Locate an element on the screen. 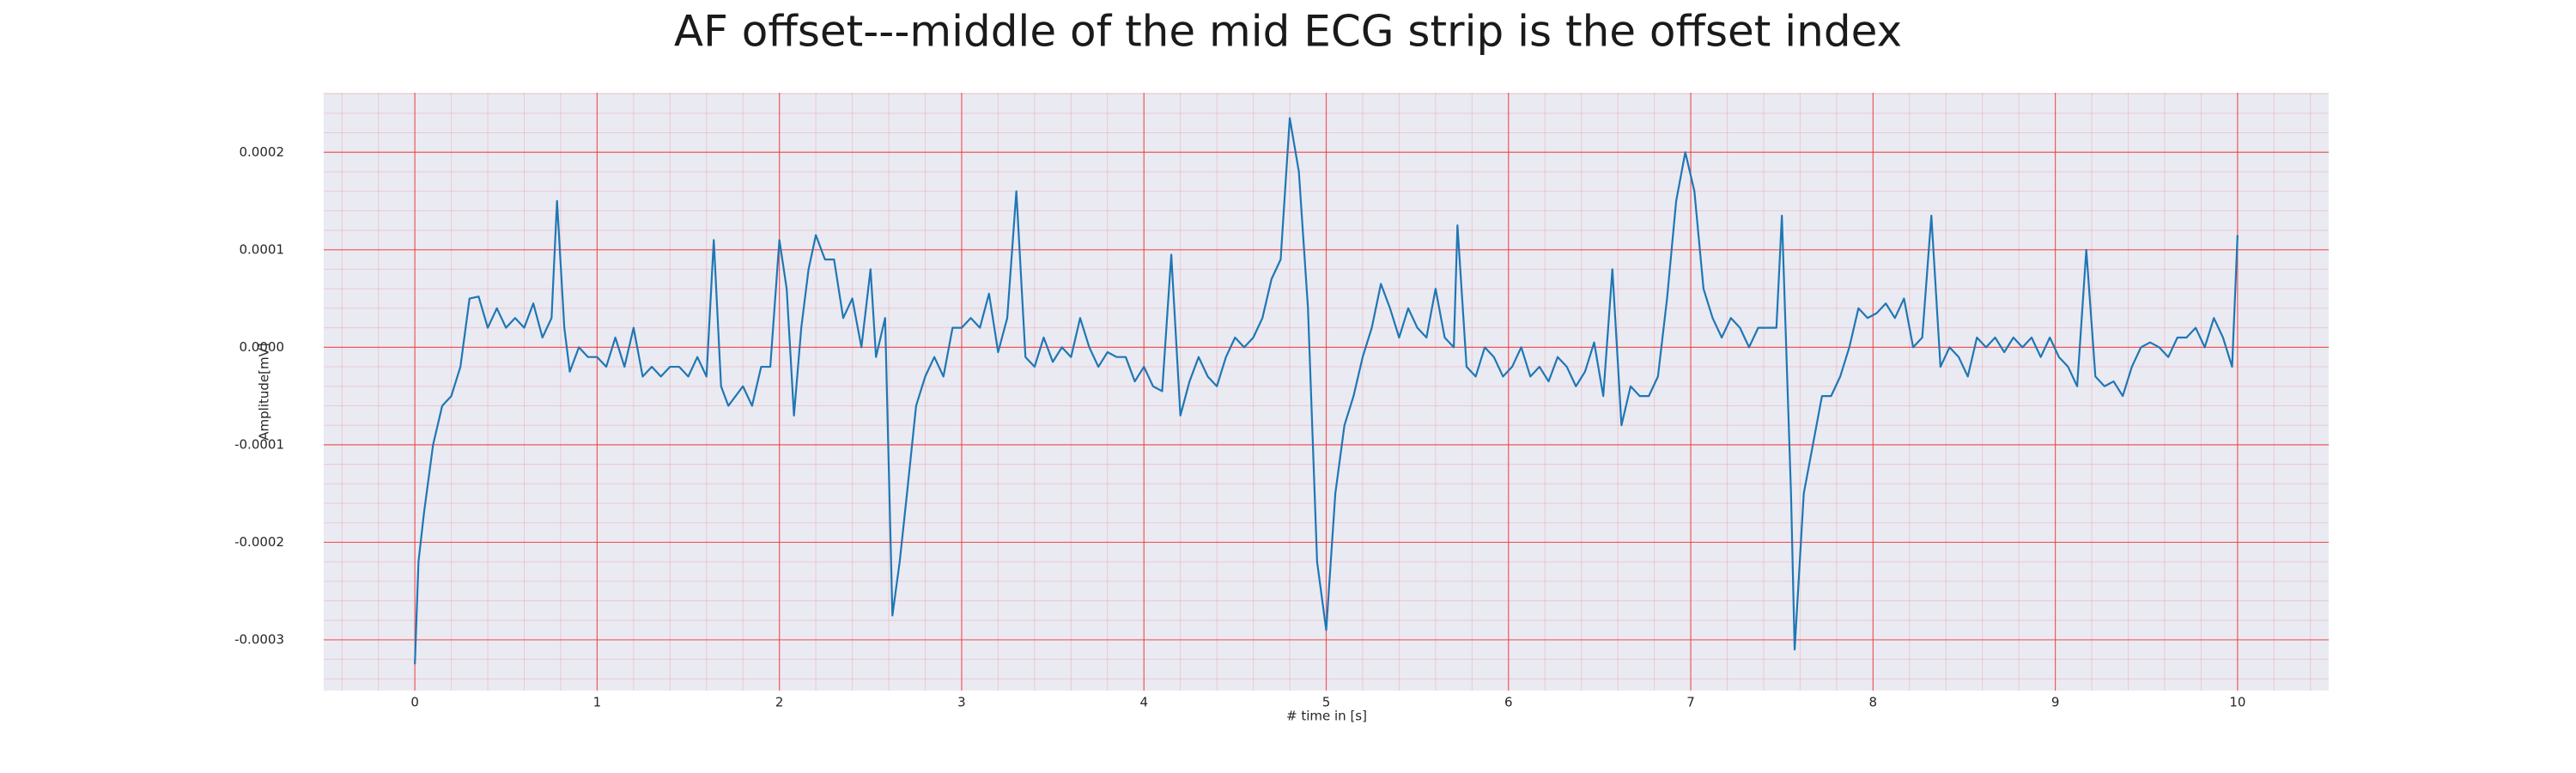  x-tick-label: 1 is located at coordinates (597, 702).